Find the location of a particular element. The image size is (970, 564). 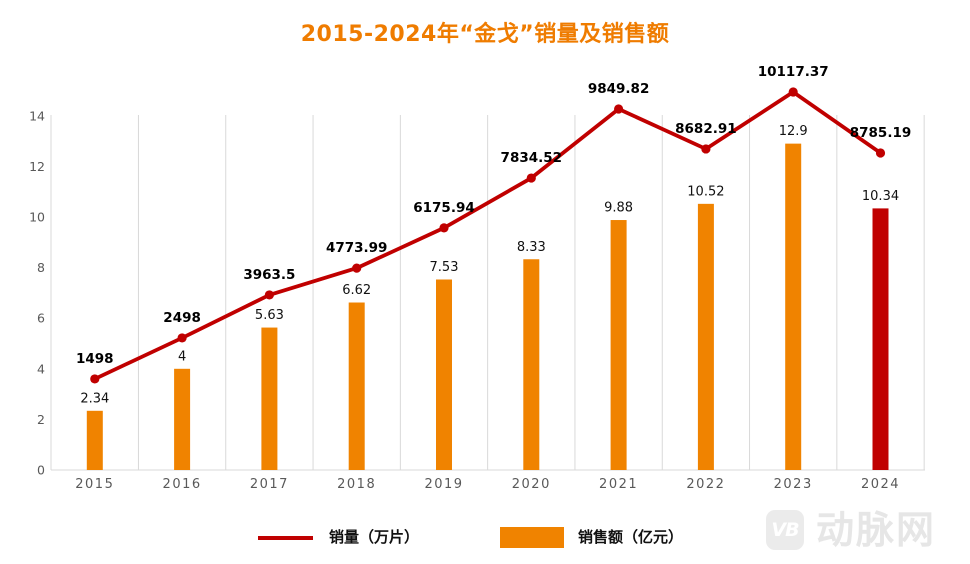

y-axis-tick-label: 6 is located at coordinates (41, 318).